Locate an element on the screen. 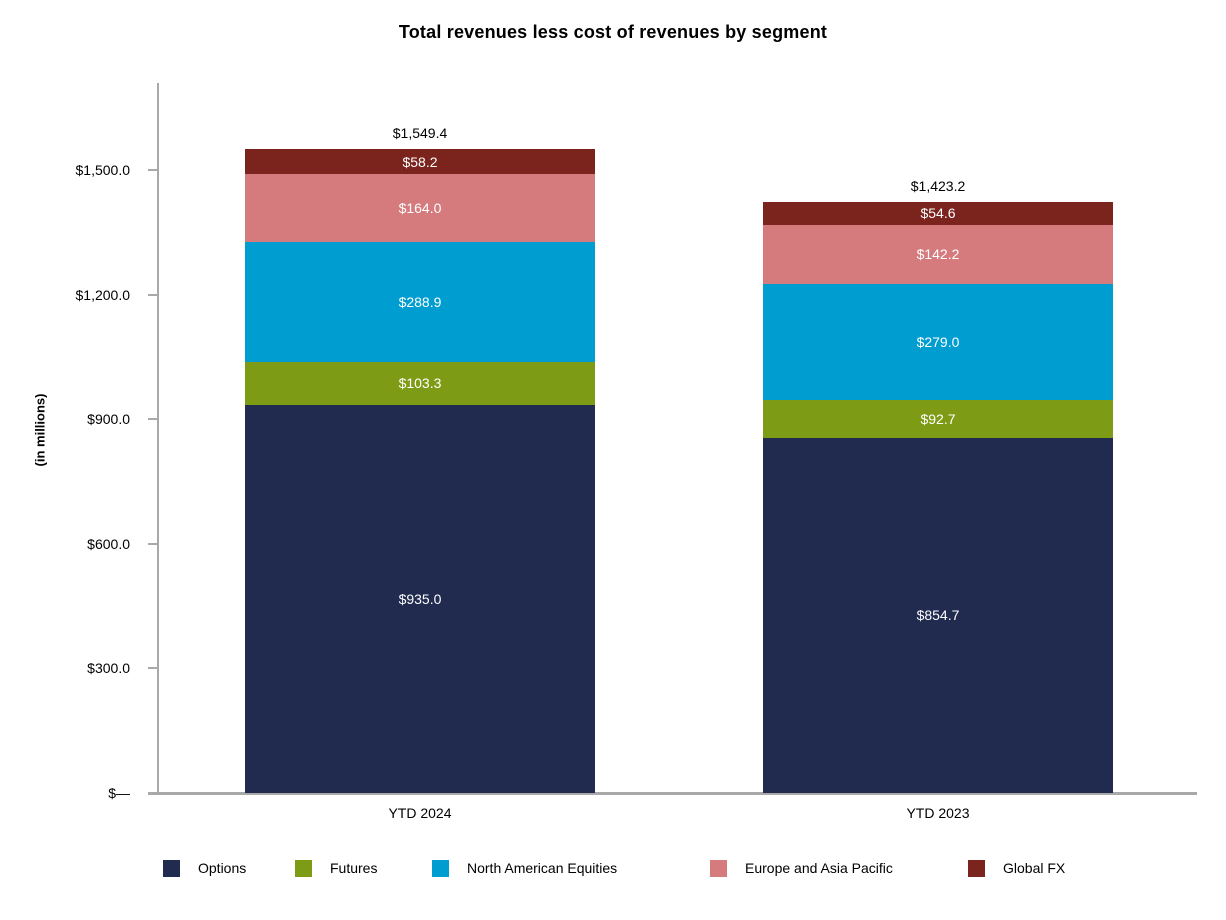  bar-segment-options: $935.0 is located at coordinates (420, 598).